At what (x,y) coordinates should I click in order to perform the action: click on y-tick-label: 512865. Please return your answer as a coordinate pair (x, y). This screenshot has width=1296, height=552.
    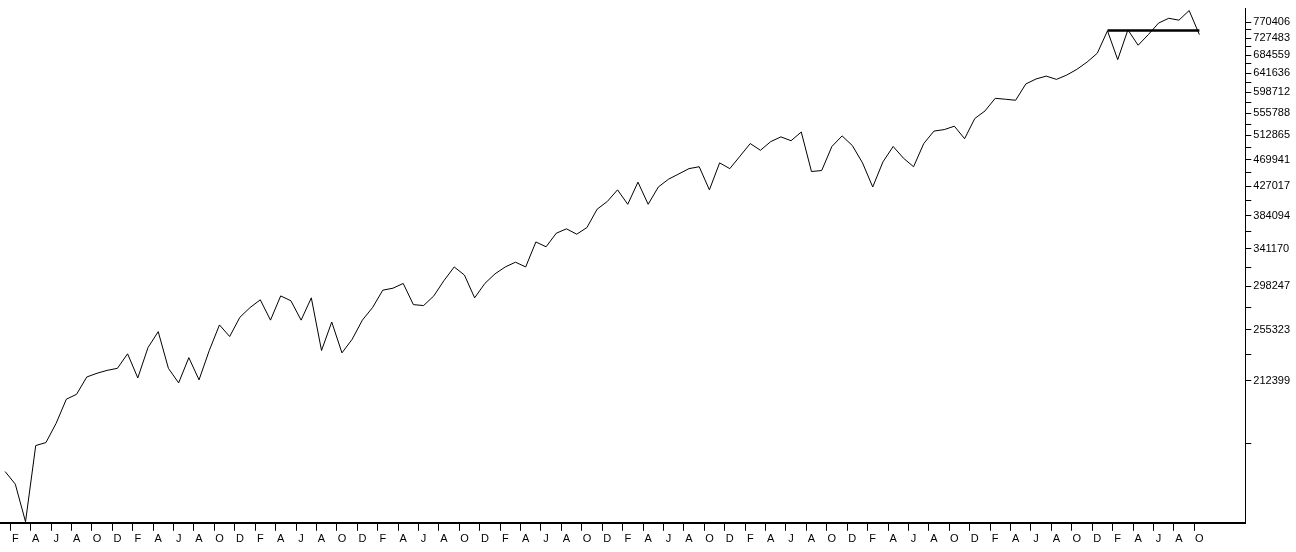
    Looking at the image, I should click on (1272, 134).